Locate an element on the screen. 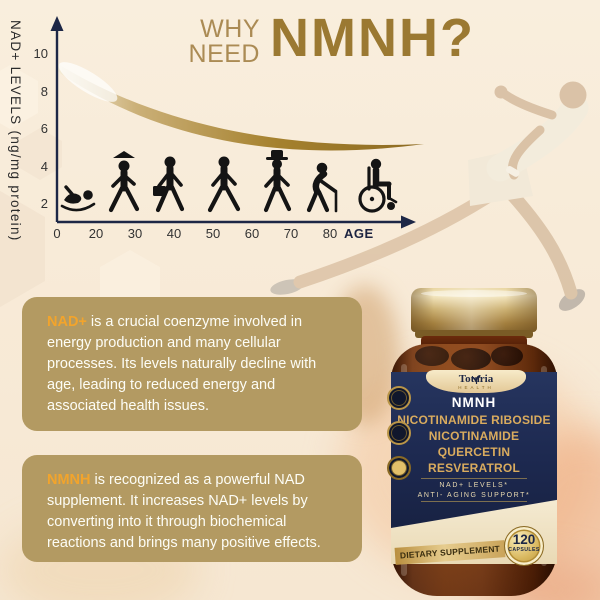 The width and height of the screenshot is (600, 600). y-axis-label: NAD+ LEVELS (ng/mg protein) is located at coordinates (15, 131).